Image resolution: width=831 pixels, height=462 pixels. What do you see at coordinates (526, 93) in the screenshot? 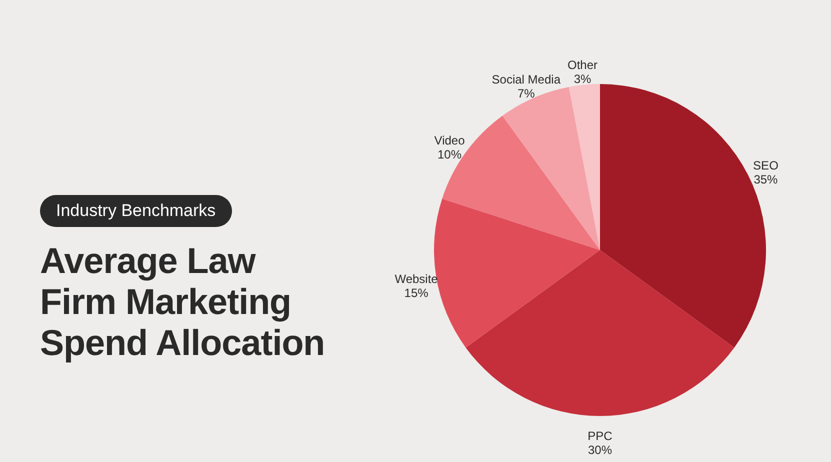
I see `data-label: 7%` at bounding box center [526, 93].